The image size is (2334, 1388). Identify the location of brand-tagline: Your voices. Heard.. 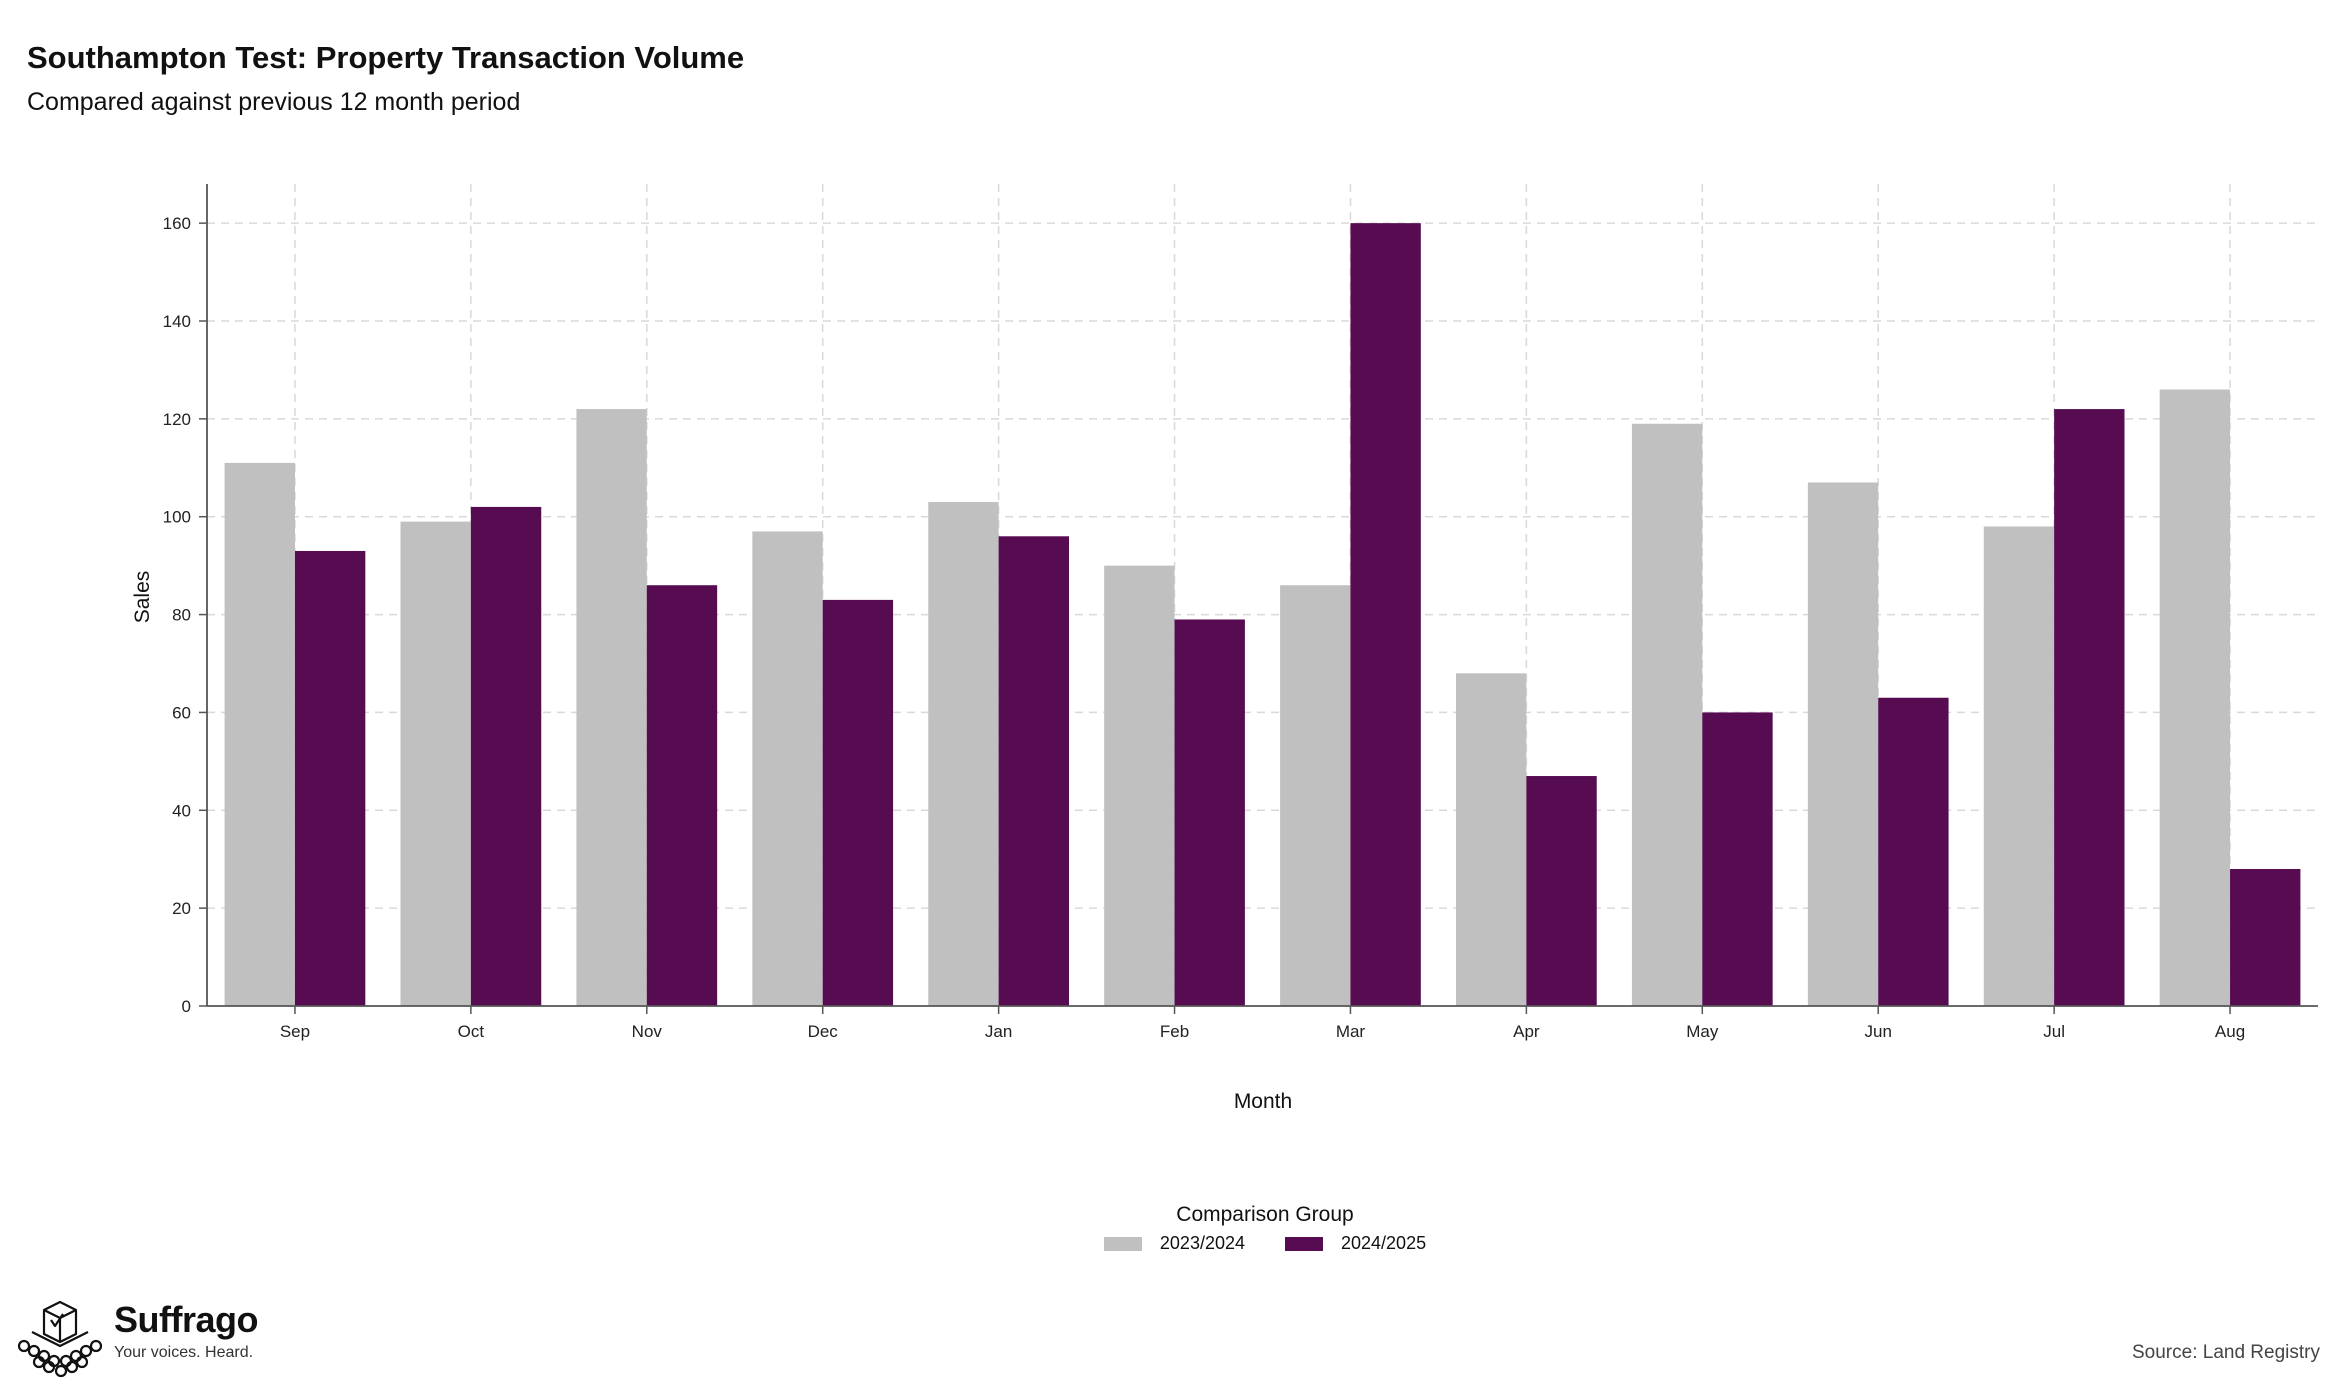
(184, 1352).